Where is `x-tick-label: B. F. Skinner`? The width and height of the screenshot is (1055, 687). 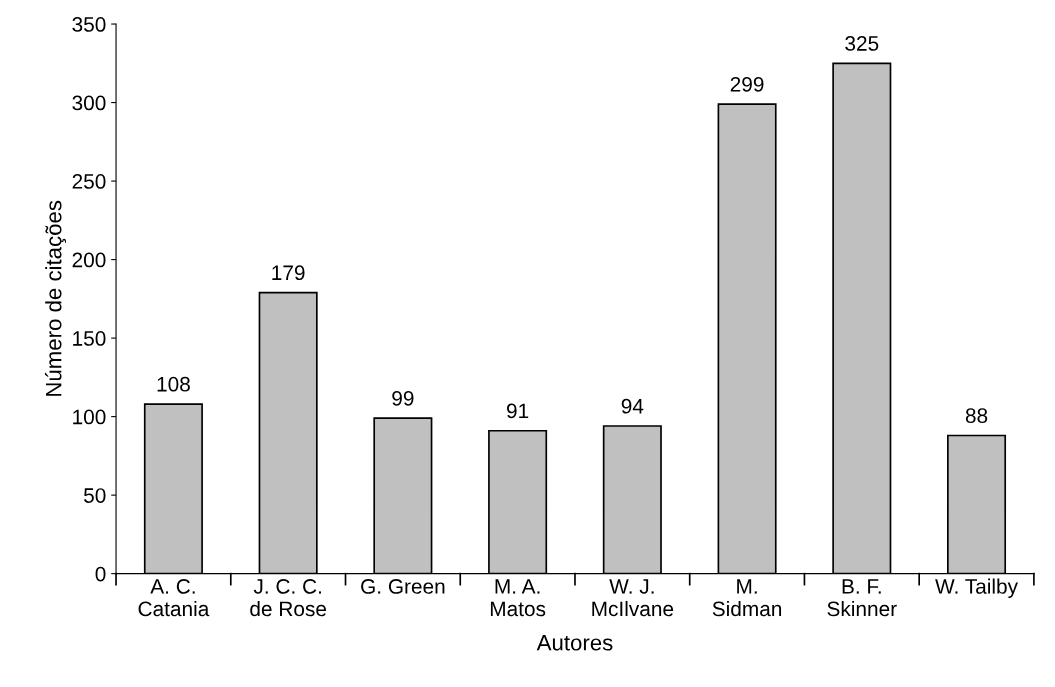
x-tick-label: B. F. Skinner is located at coordinates (862, 598).